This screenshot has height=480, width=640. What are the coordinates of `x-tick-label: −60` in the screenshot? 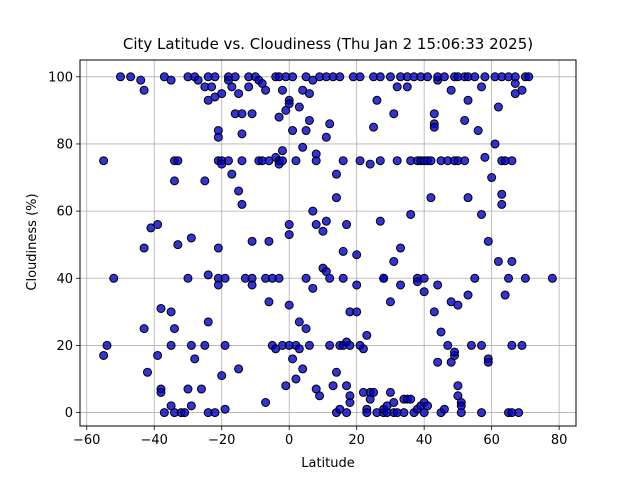 It's located at (86, 440).